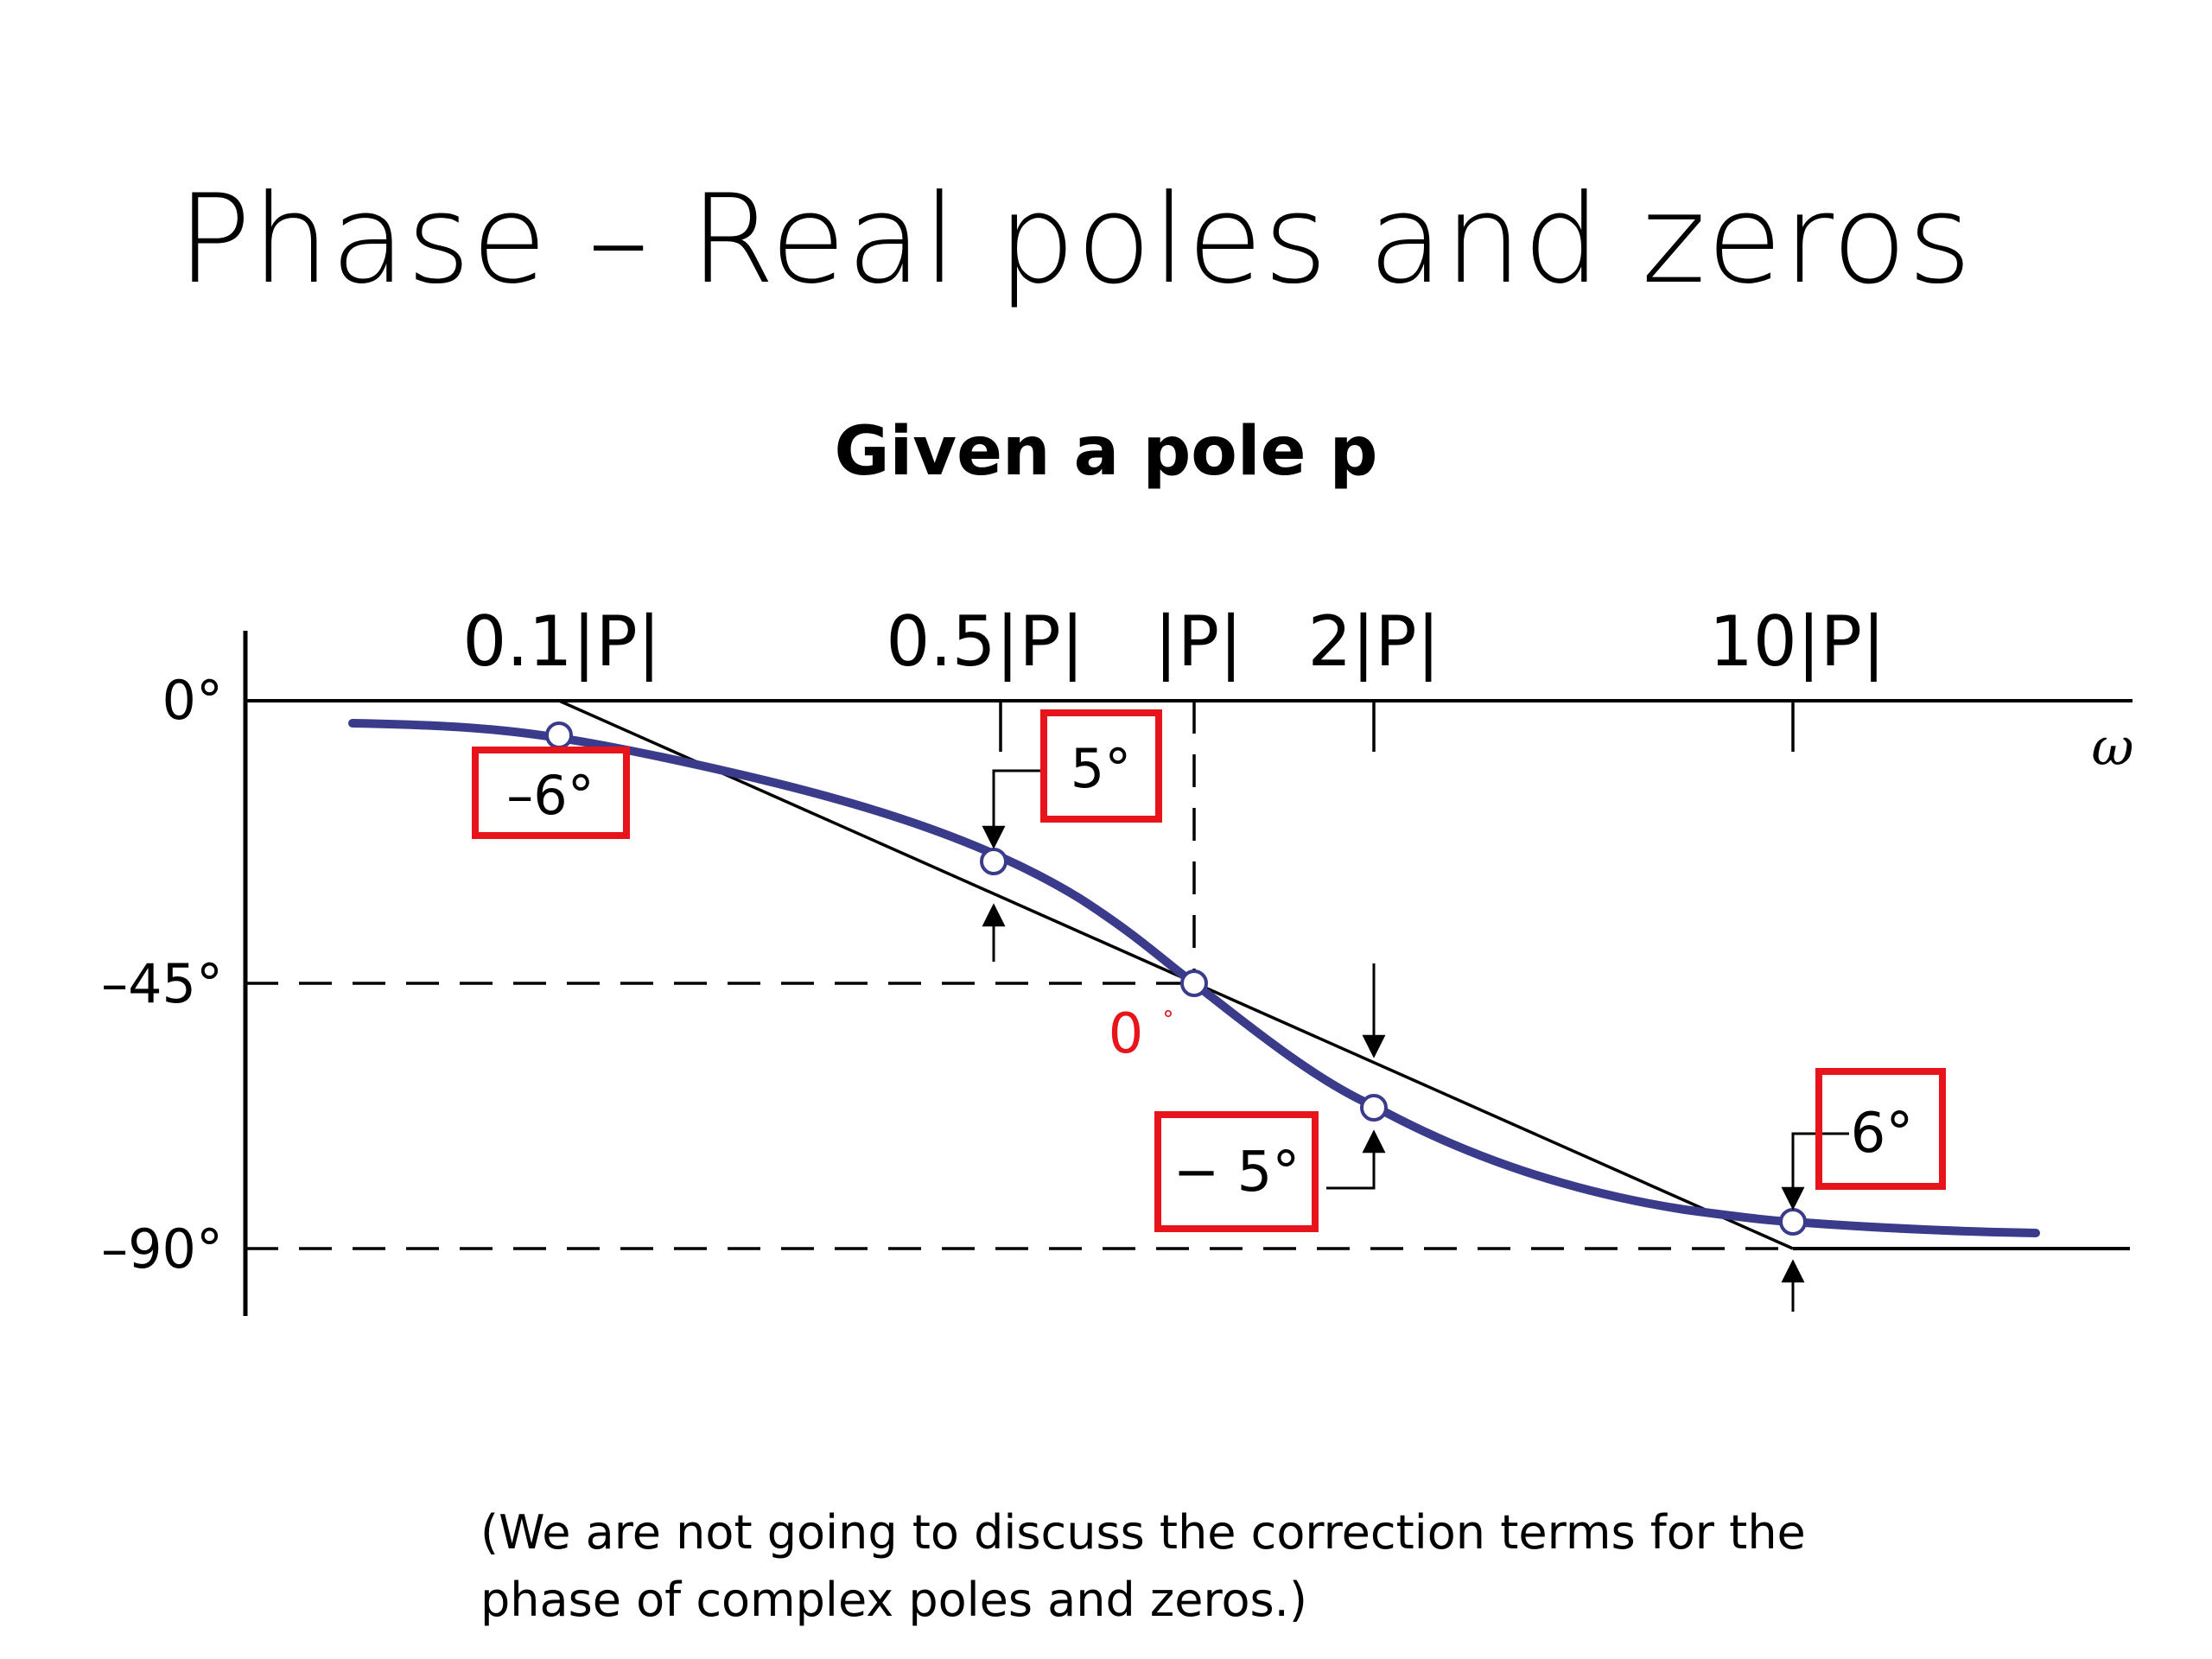  I want to click on y-tick-label-minus-45: –45°, so click(162, 983).